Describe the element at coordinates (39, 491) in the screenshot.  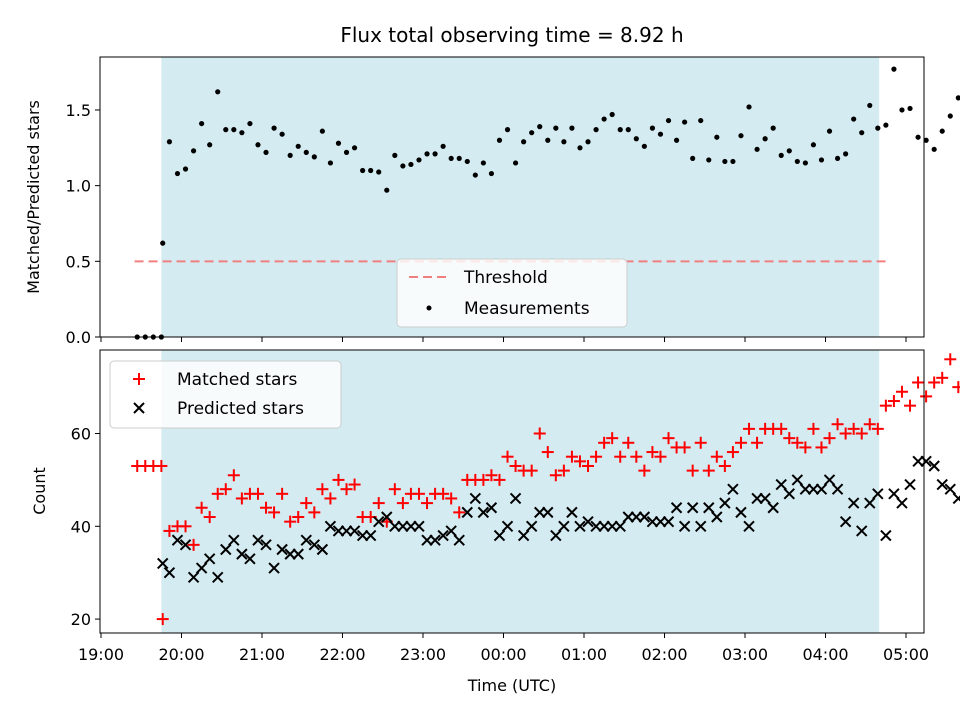
I see `bottom-y-axis-label: Count` at that location.